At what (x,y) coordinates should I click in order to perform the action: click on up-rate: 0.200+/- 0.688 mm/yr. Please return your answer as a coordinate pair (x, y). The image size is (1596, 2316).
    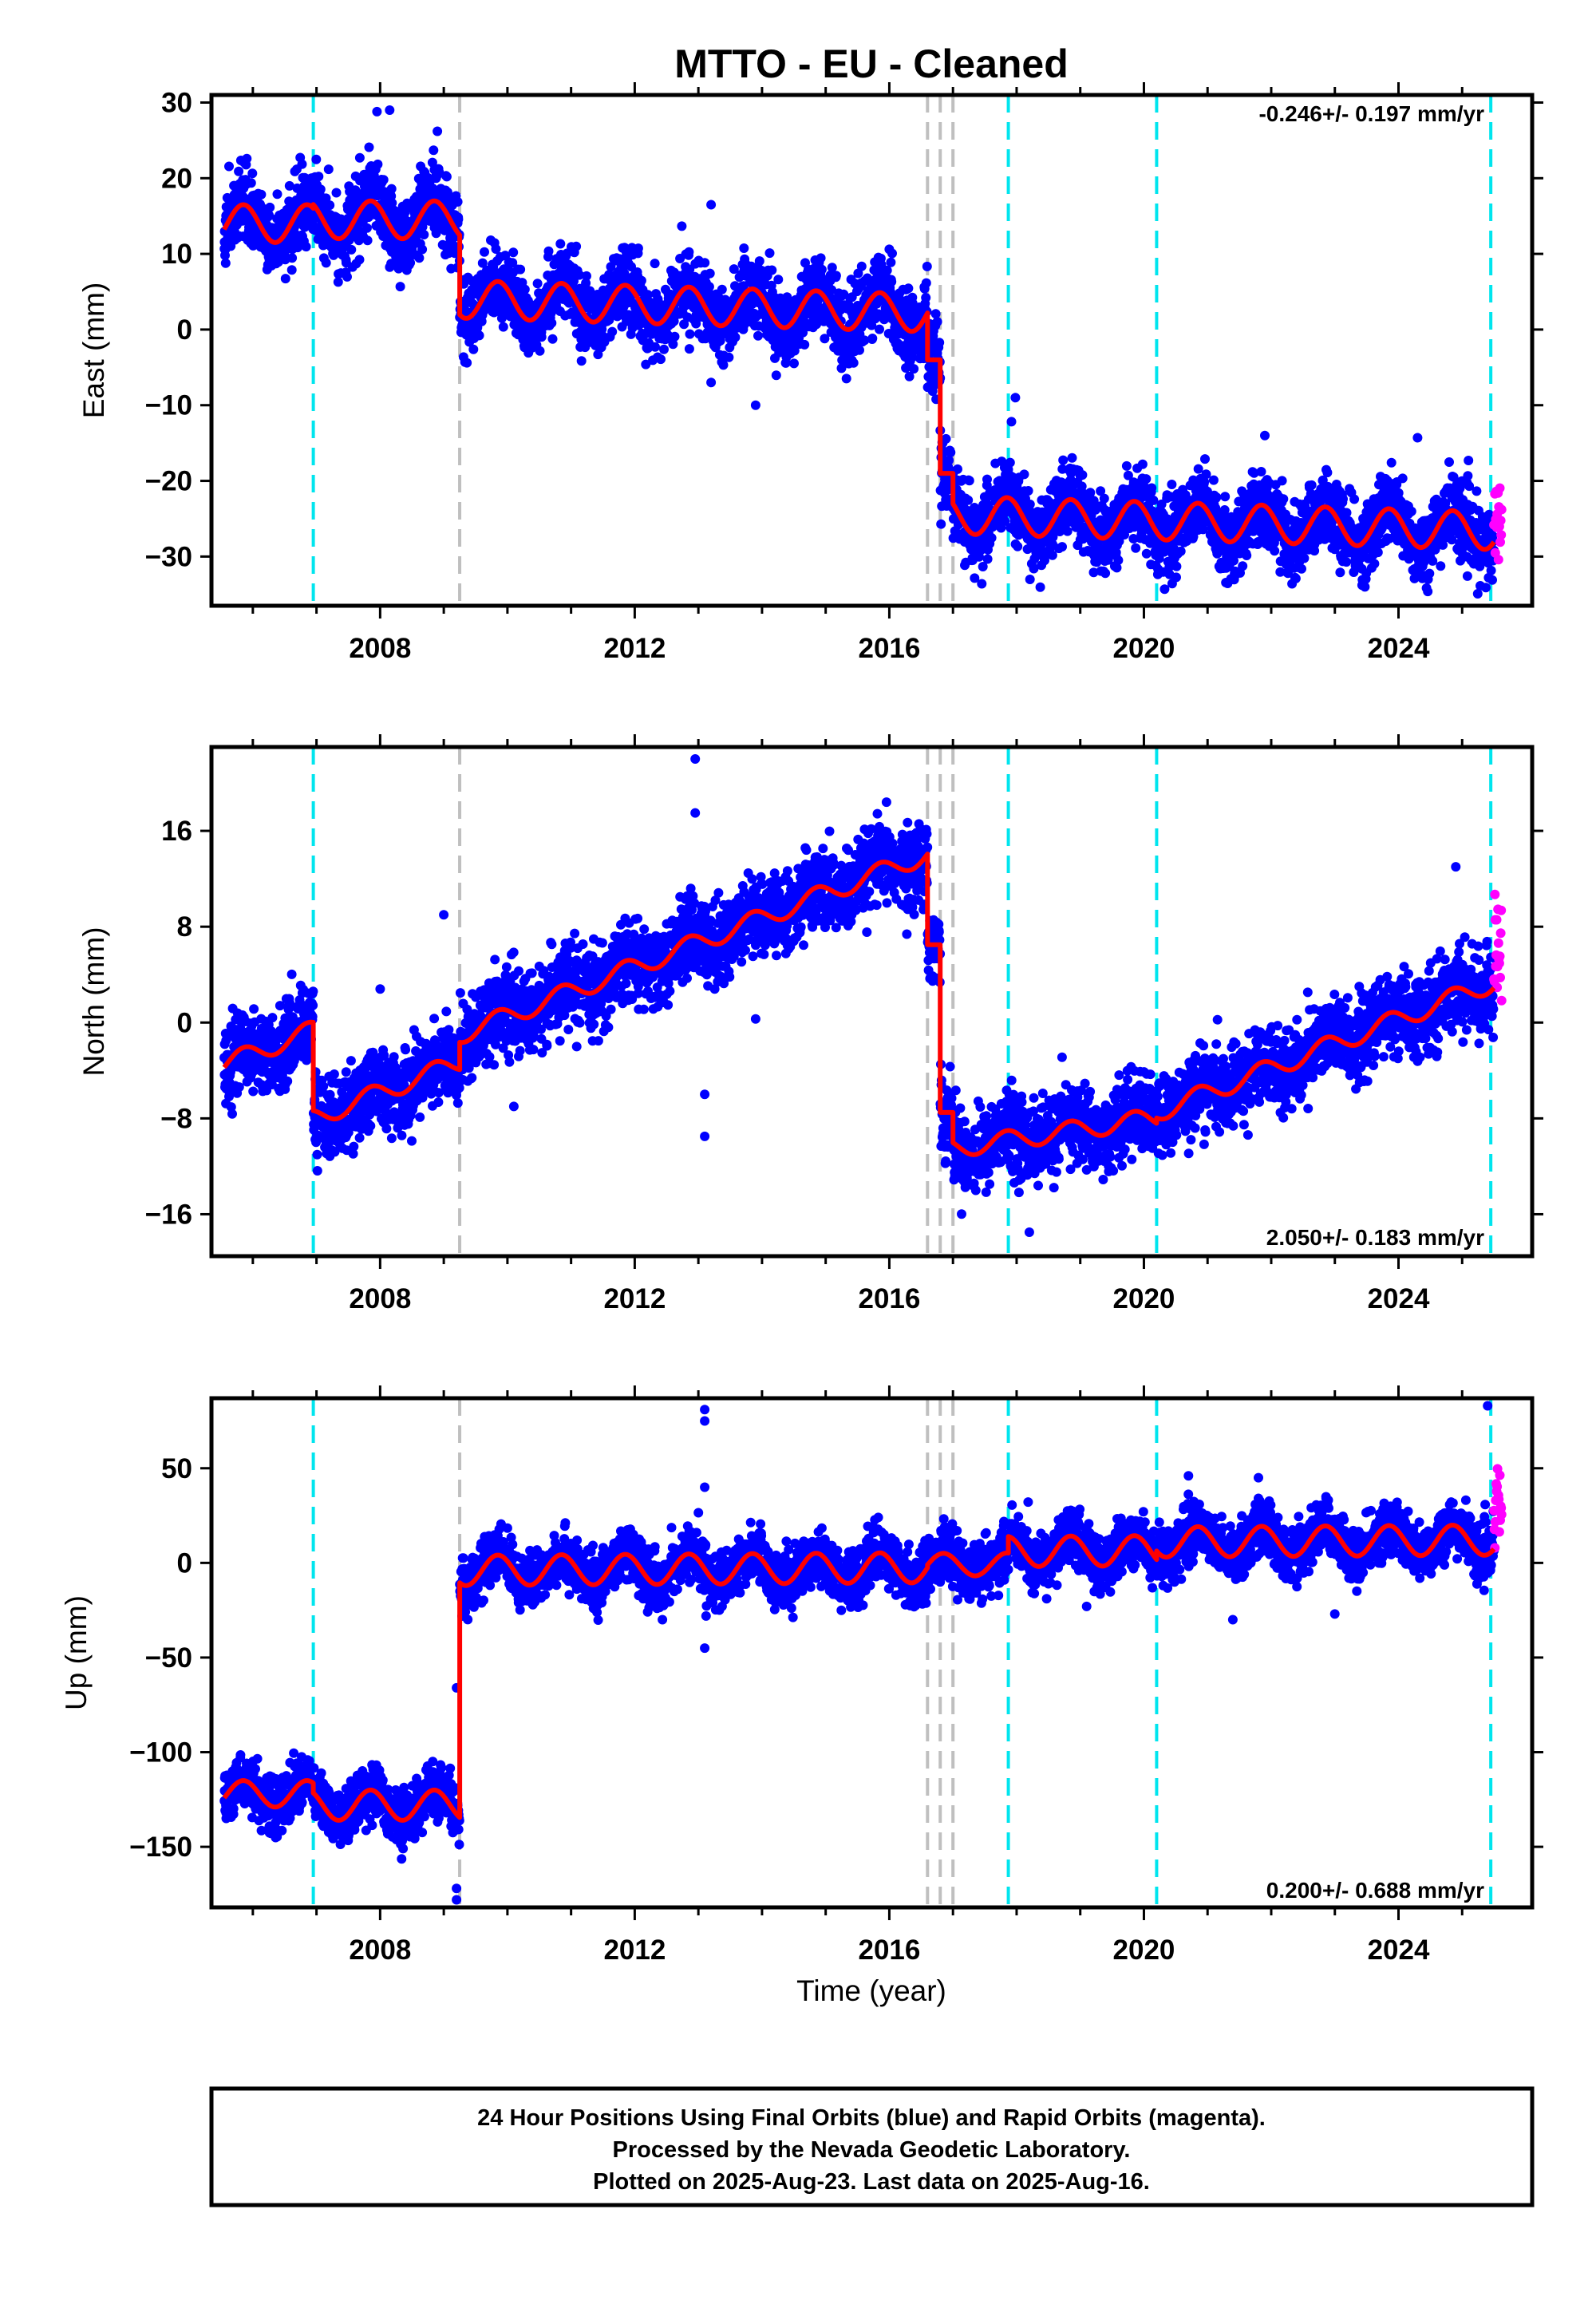
    Looking at the image, I should click on (1375, 1890).